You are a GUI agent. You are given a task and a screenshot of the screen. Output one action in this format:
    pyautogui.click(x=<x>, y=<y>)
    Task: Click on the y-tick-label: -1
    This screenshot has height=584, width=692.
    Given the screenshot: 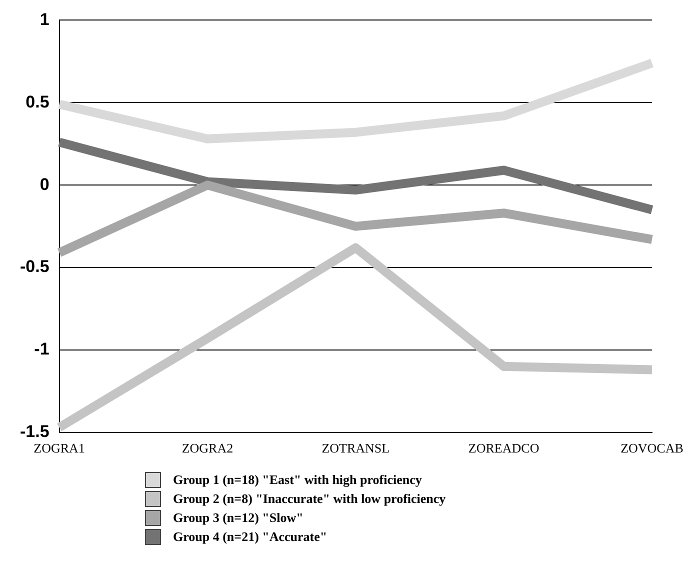 What is the action you would take?
    pyautogui.click(x=42, y=349)
    